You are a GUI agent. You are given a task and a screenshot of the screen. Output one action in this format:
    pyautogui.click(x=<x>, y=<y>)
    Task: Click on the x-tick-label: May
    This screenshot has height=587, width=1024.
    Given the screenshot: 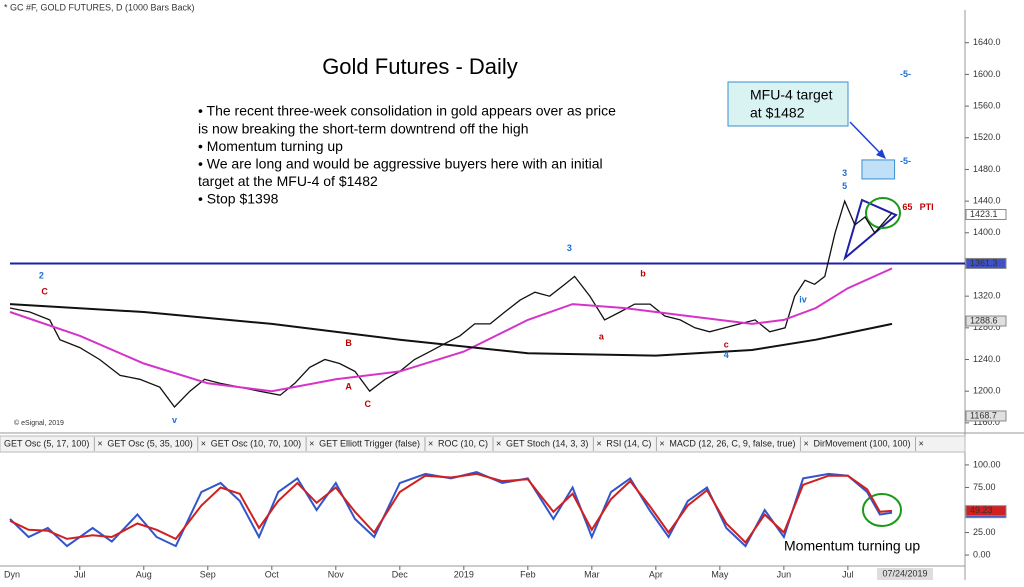 What is the action you would take?
    pyautogui.click(x=720, y=574)
    